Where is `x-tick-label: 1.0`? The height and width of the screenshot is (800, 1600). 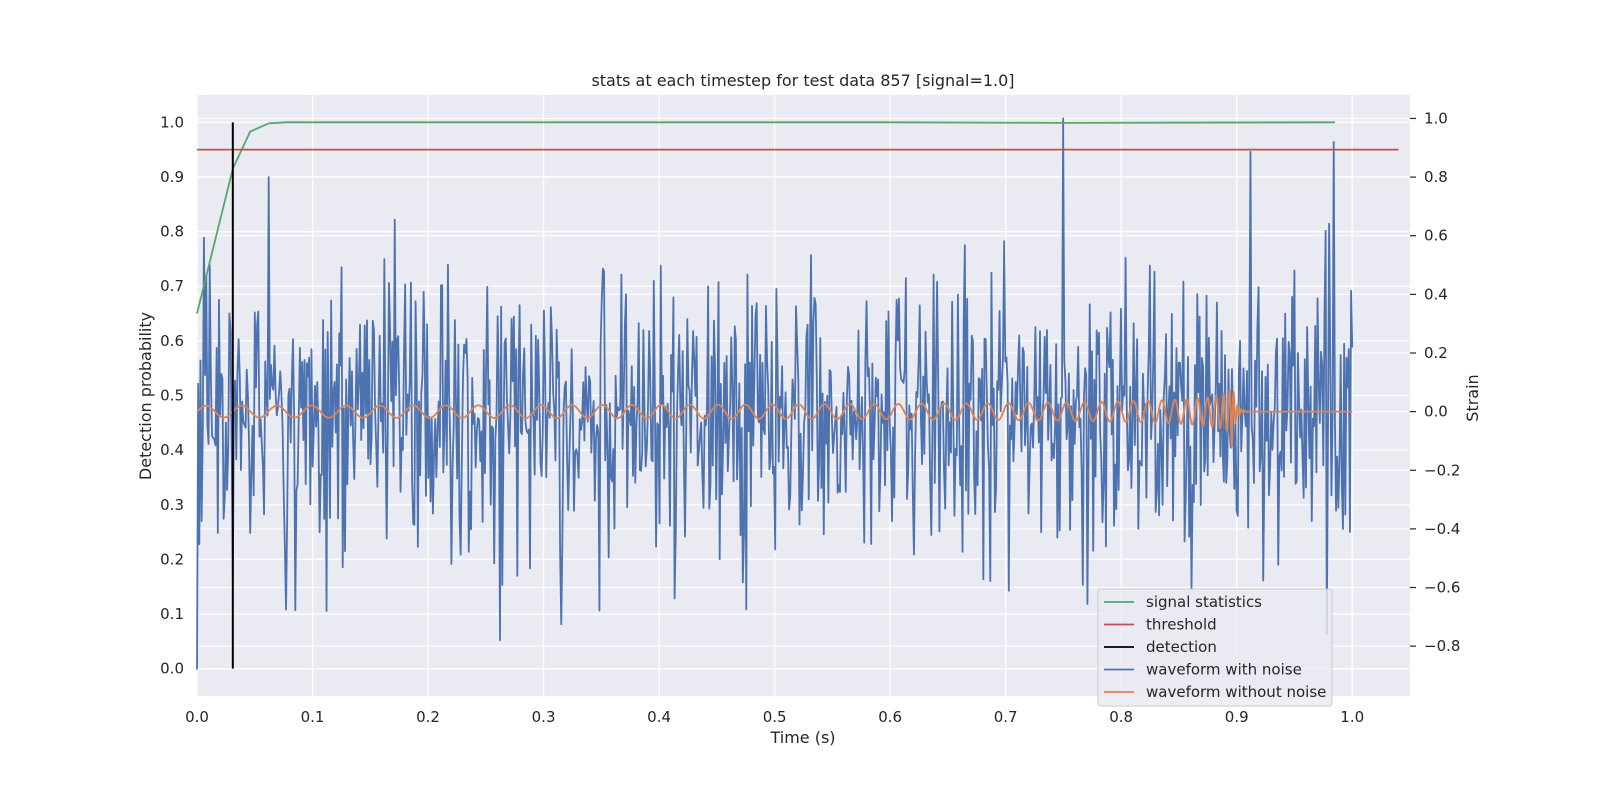 x-tick-label: 1.0 is located at coordinates (1352, 717).